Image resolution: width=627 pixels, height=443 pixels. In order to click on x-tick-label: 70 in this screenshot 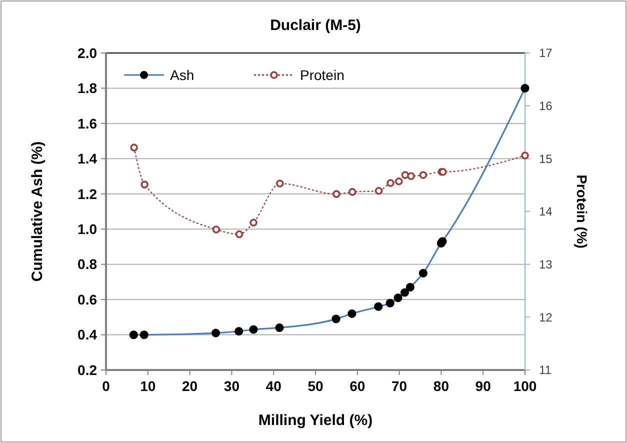, I will do `click(400, 386)`.